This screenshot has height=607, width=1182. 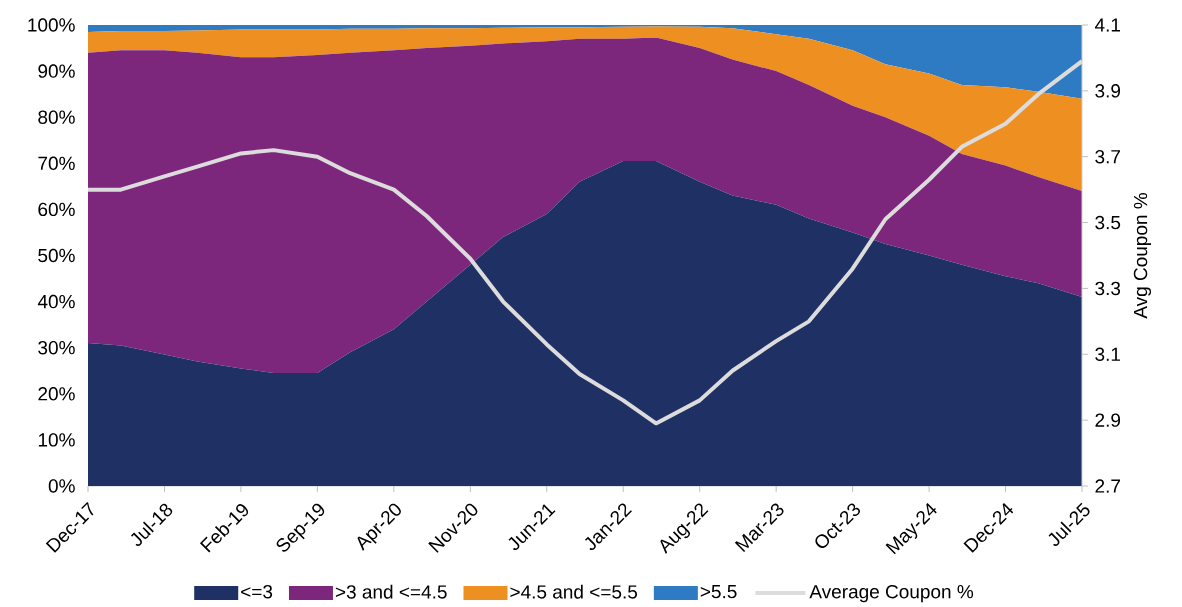 What do you see at coordinates (1142, 256) in the screenshot?
I see `y2-axis-title: Avg Coupon %` at bounding box center [1142, 256].